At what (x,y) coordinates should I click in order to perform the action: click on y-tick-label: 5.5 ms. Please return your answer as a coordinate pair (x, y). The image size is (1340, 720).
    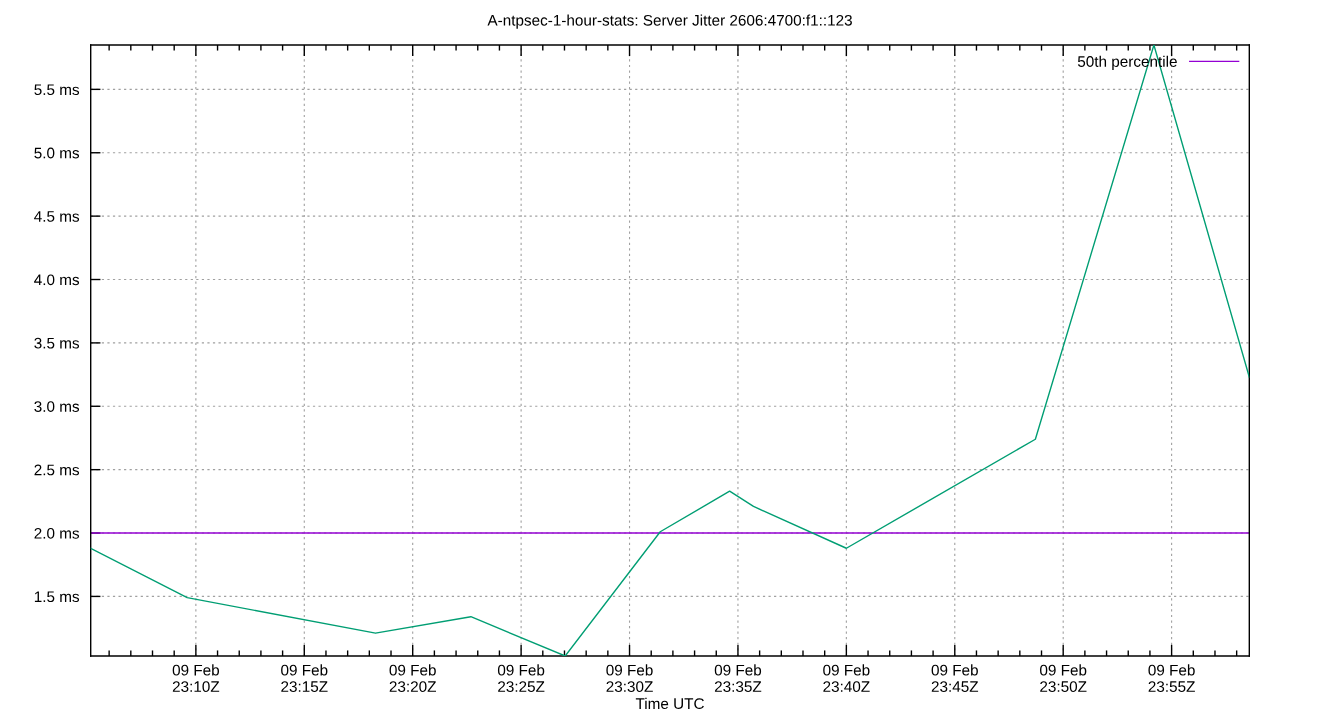
    Looking at the image, I should click on (57, 90).